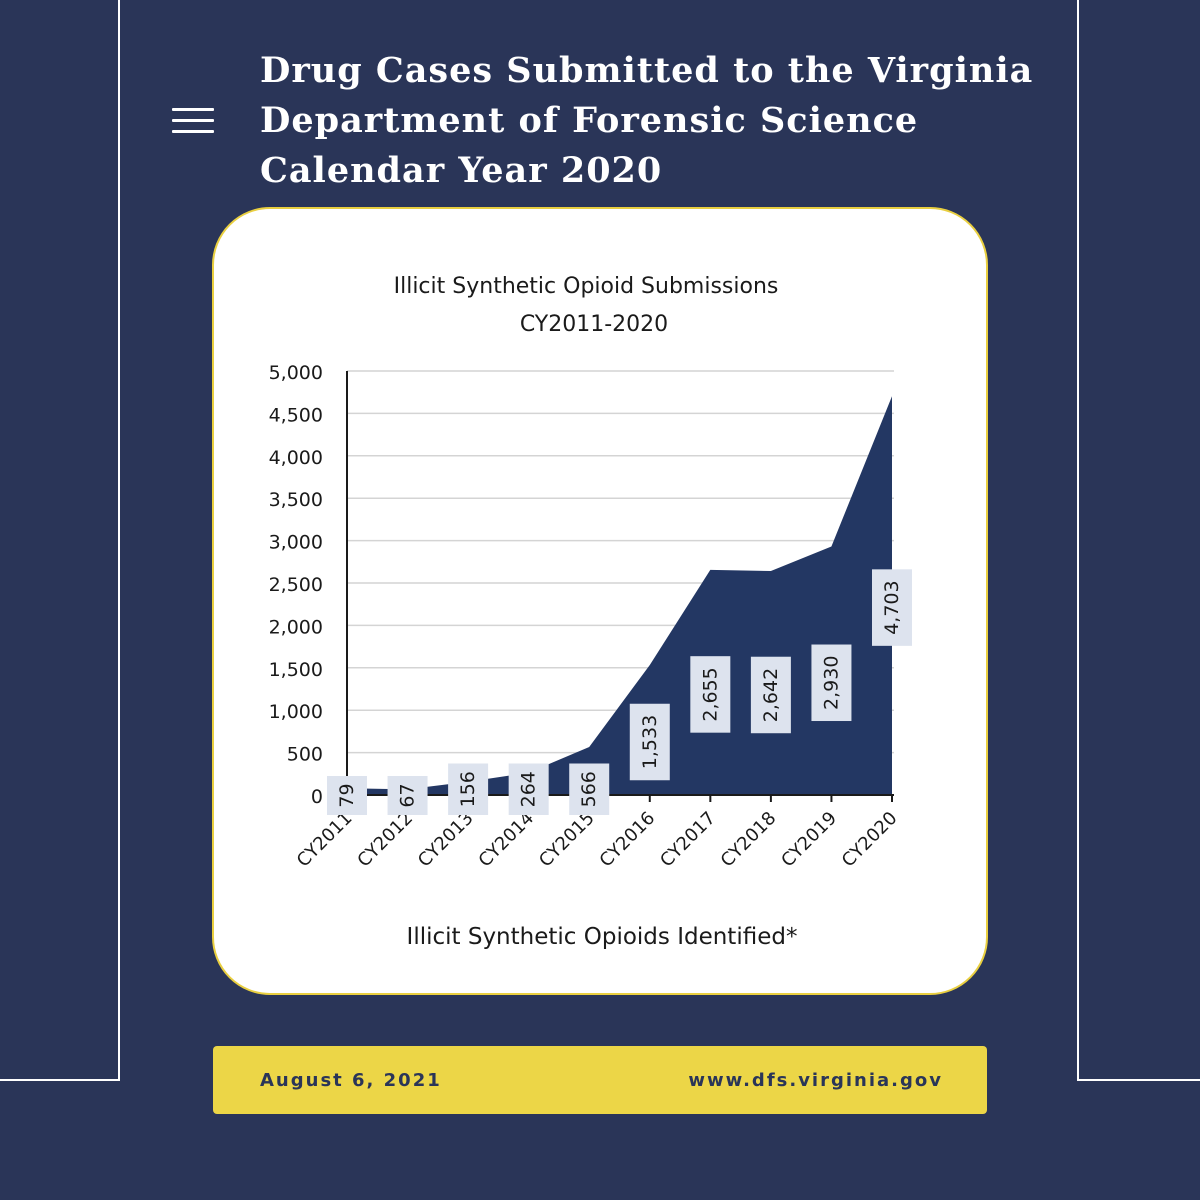 This screenshot has width=1200, height=1200. I want to click on footer-date: August 6, 2021, so click(351, 1080).